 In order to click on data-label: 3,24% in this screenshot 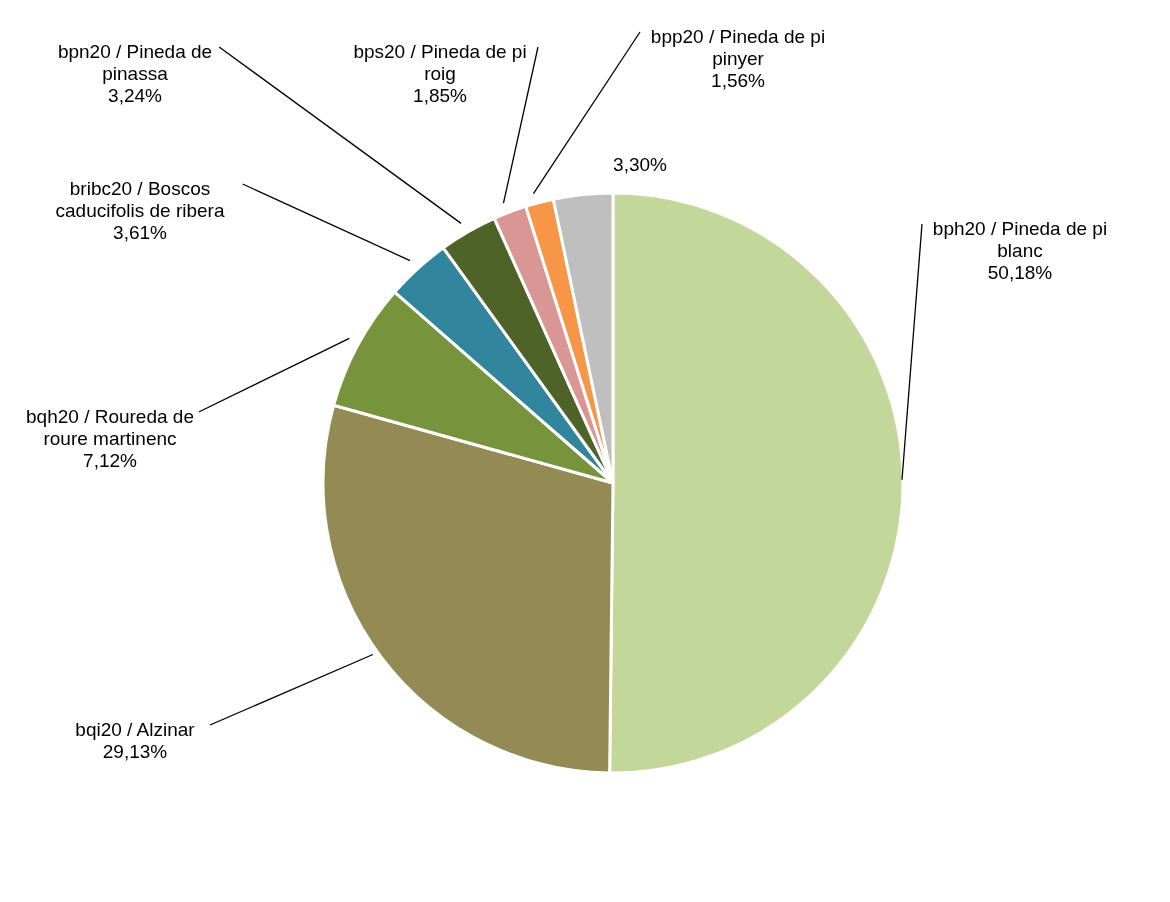, I will do `click(135, 96)`.